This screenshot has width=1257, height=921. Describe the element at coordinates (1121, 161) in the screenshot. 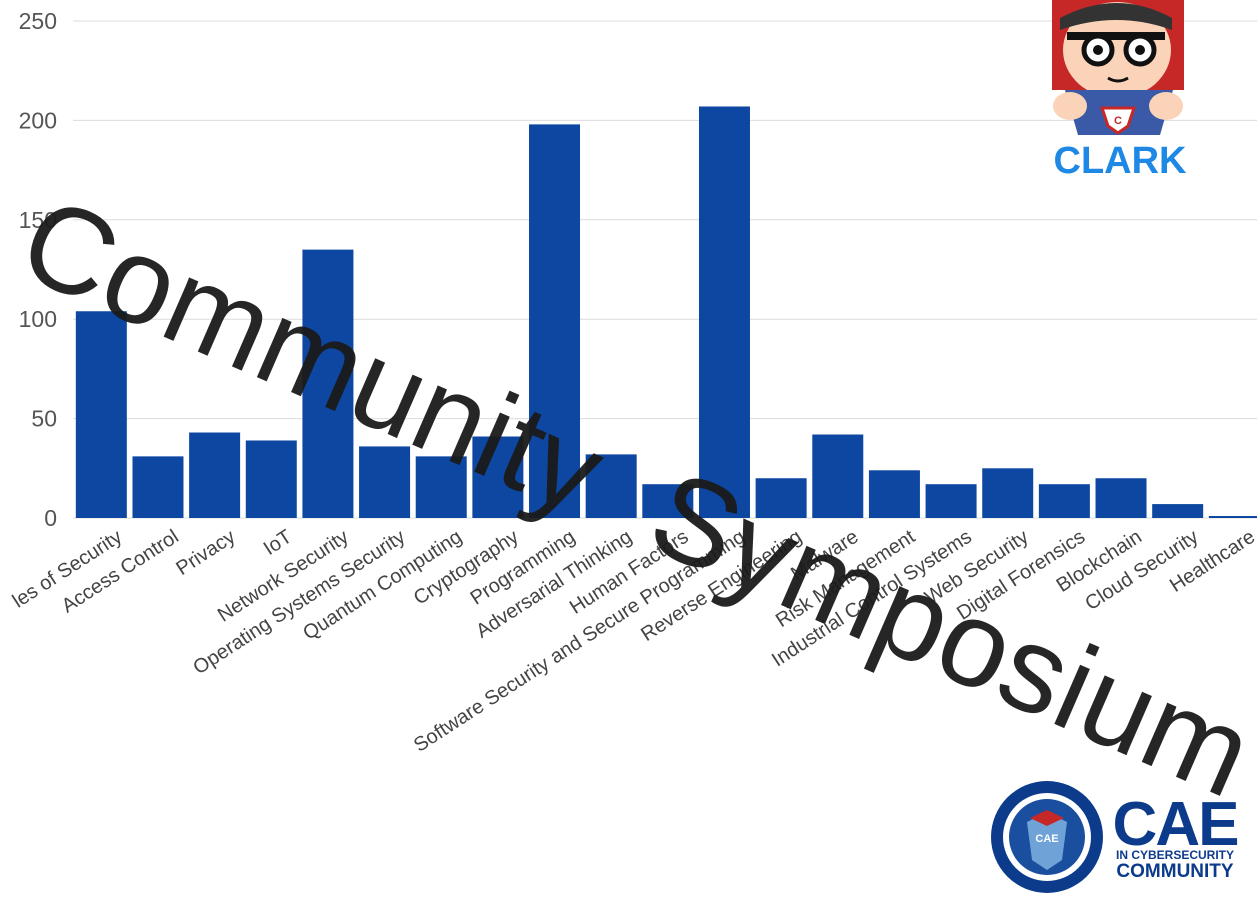

I see `clark-wordmark: CLARK` at that location.